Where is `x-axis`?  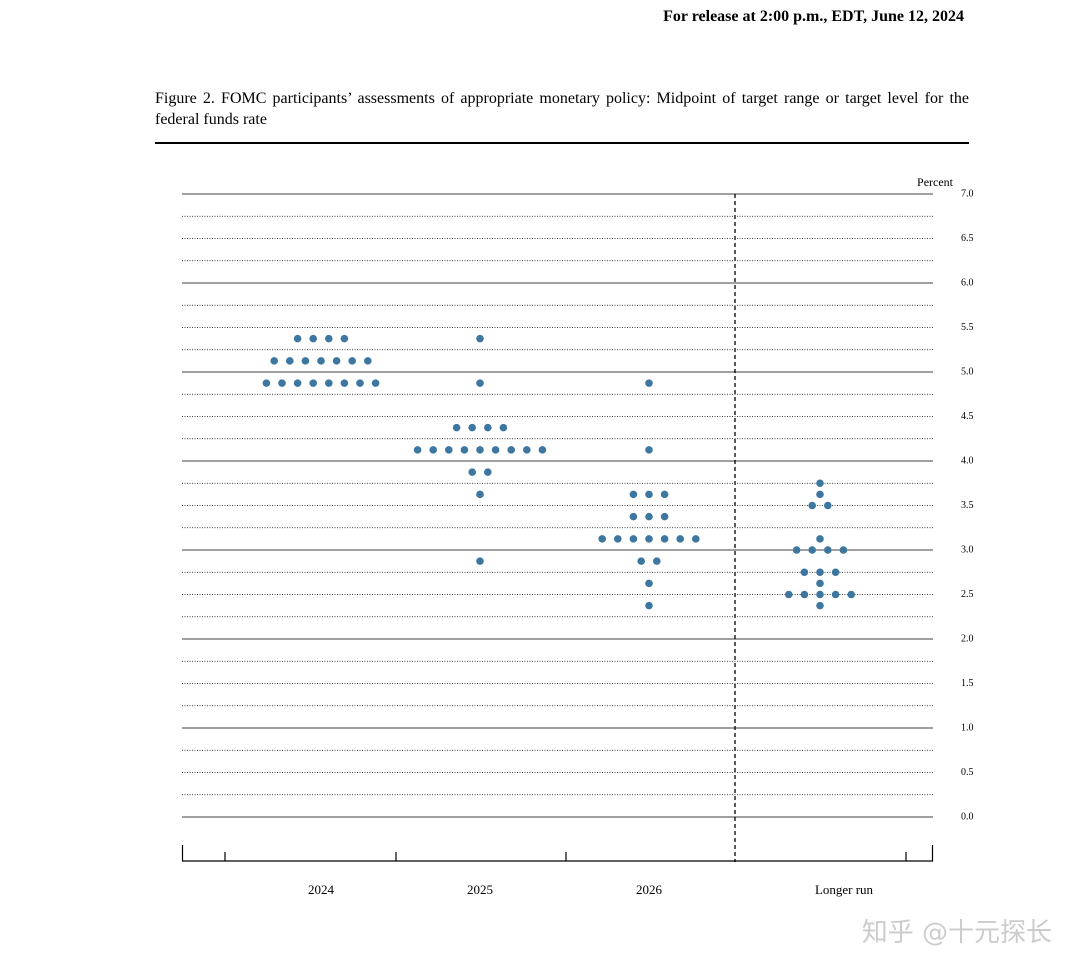
x-axis is located at coordinates (557, 853).